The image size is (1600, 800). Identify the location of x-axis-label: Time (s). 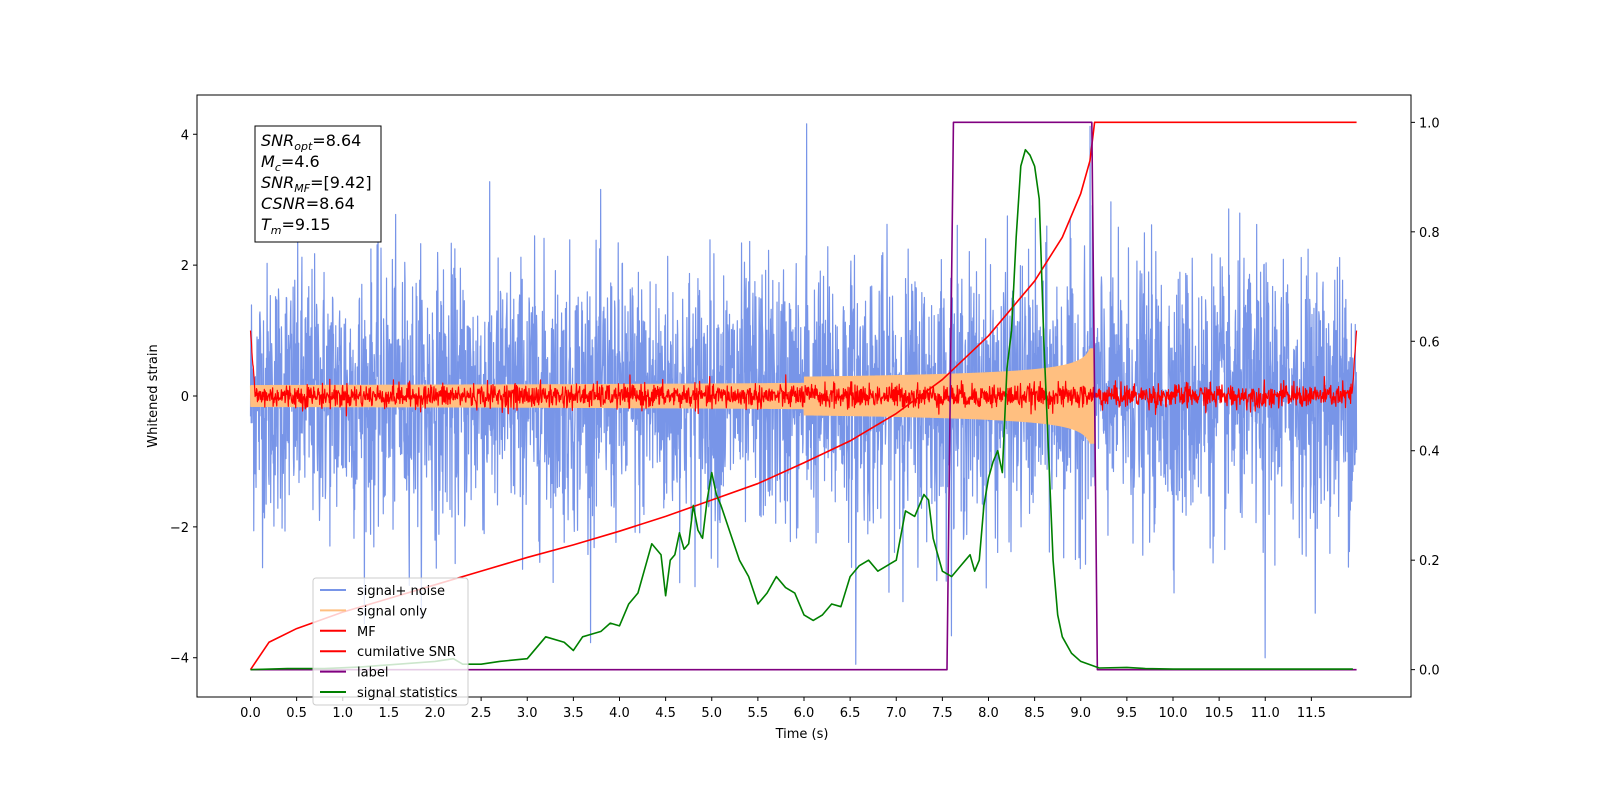
(802, 734).